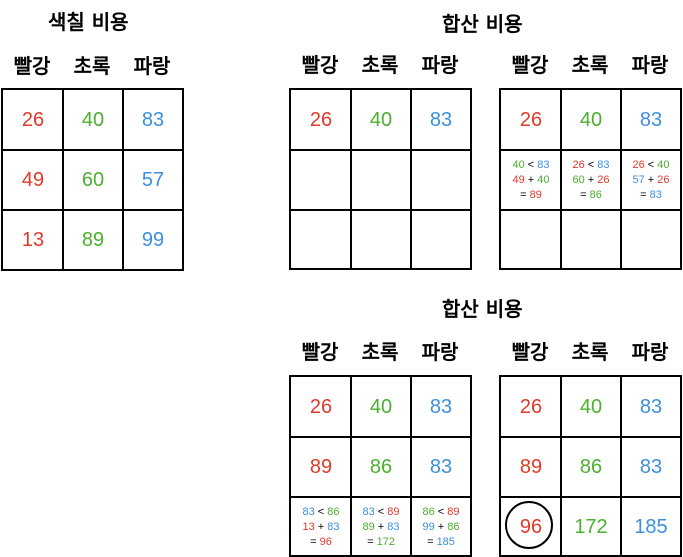 This screenshot has height=557, width=683. Describe the element at coordinates (33, 239) in the screenshot. I see `cost-cell: 13` at that location.